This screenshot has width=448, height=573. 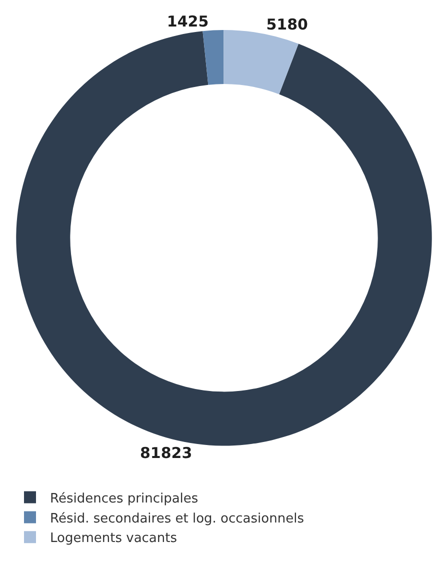 What do you see at coordinates (166, 453) in the screenshot?
I see `data-label: 81823` at bounding box center [166, 453].